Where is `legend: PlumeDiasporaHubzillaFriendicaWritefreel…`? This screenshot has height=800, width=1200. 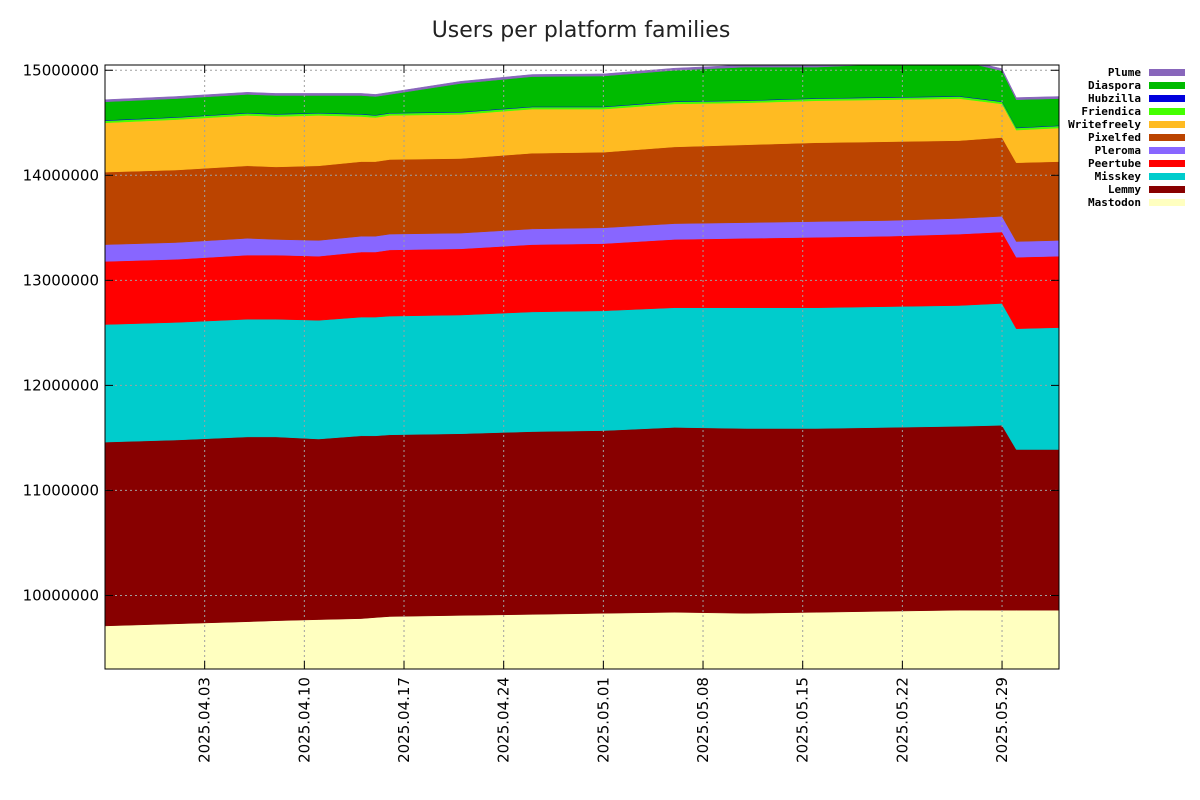 legend: PlumeDiasporaHubzillaFriendicaWritefreel… is located at coordinates (1126, 137).